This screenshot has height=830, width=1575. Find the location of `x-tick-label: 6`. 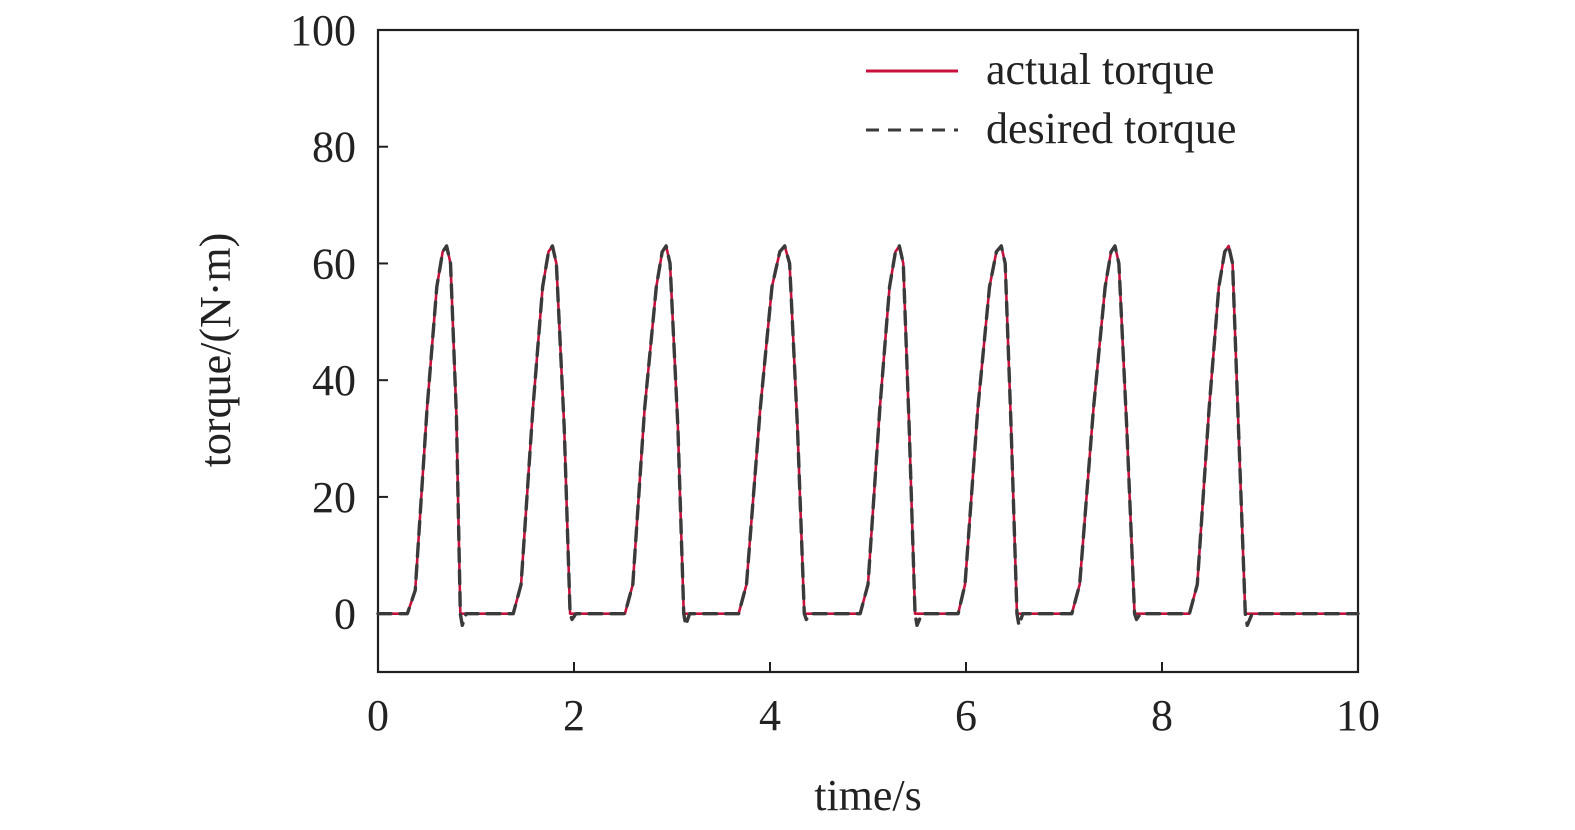

x-tick-label: 6 is located at coordinates (966, 715).